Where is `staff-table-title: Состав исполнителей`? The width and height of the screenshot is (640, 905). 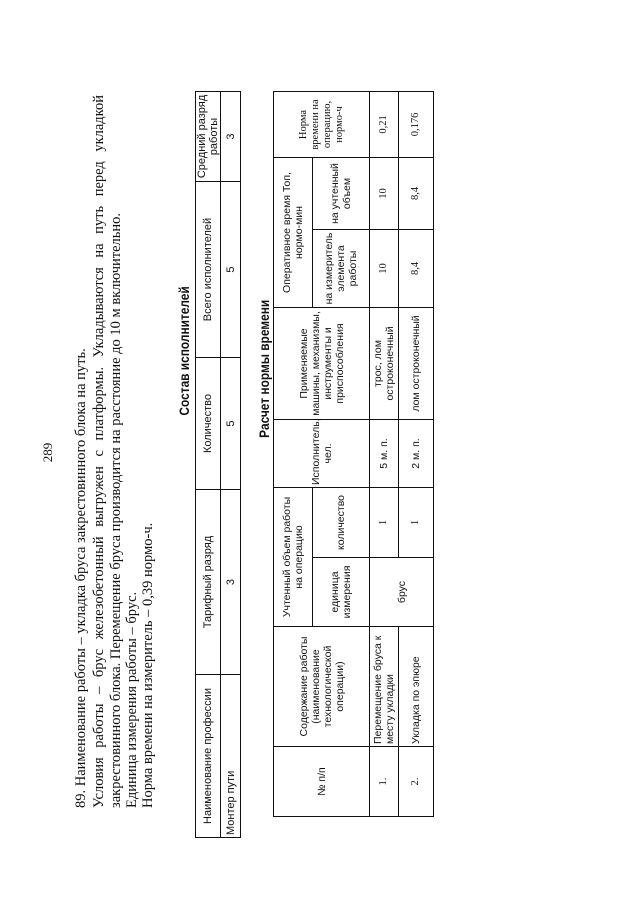 staff-table-title: Состав исполнителей is located at coordinates (184, 351).